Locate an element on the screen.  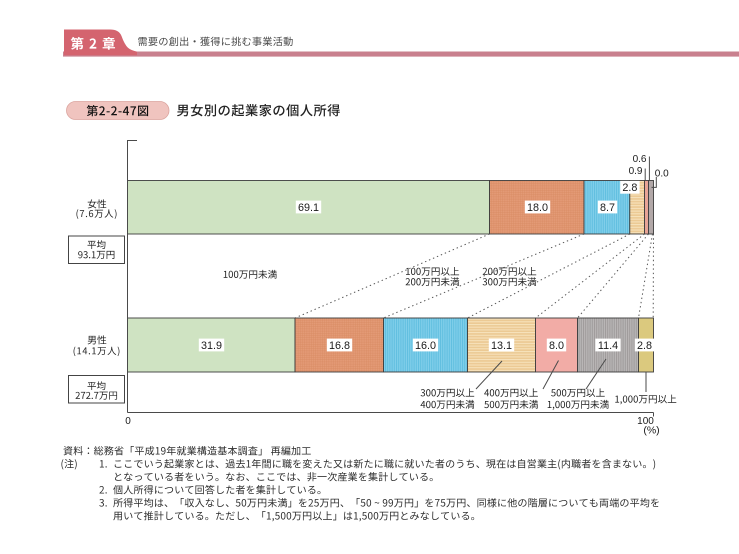
svg-text: 0.9 is located at coordinates (636, 171).